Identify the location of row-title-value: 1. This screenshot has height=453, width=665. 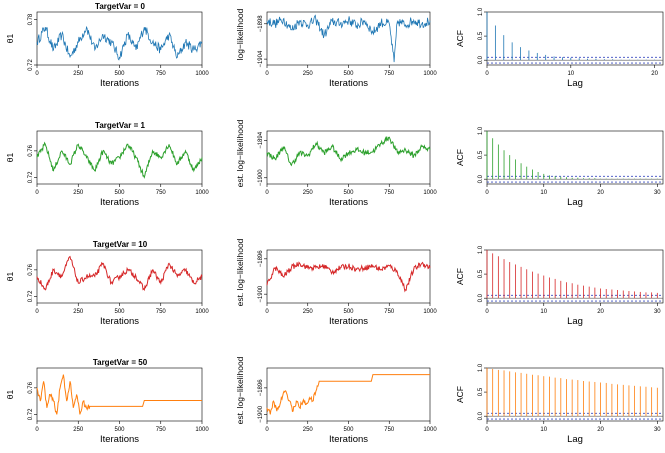
(142, 125).